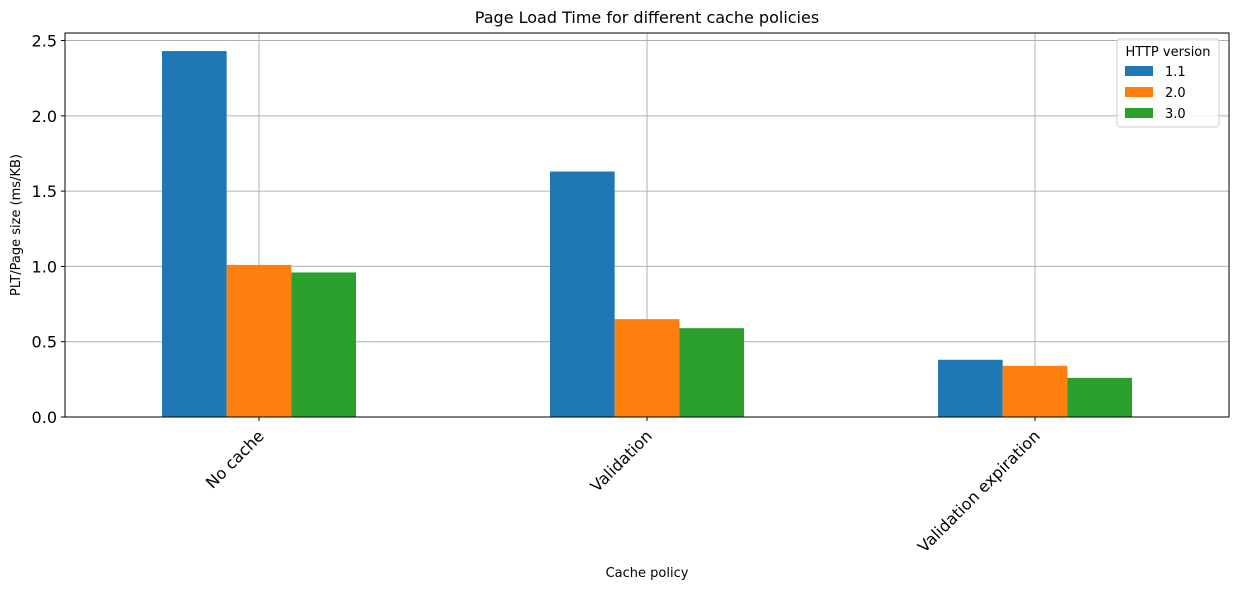 The height and width of the screenshot is (594, 1238). I want to click on bar-2.0-2, so click(1035, 391).